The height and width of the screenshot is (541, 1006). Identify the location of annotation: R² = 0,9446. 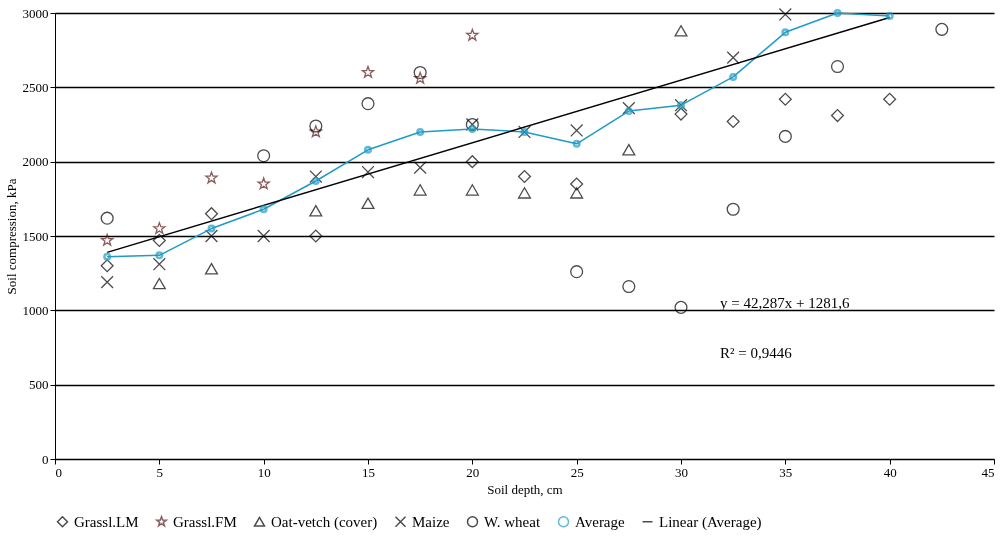
(756, 353).